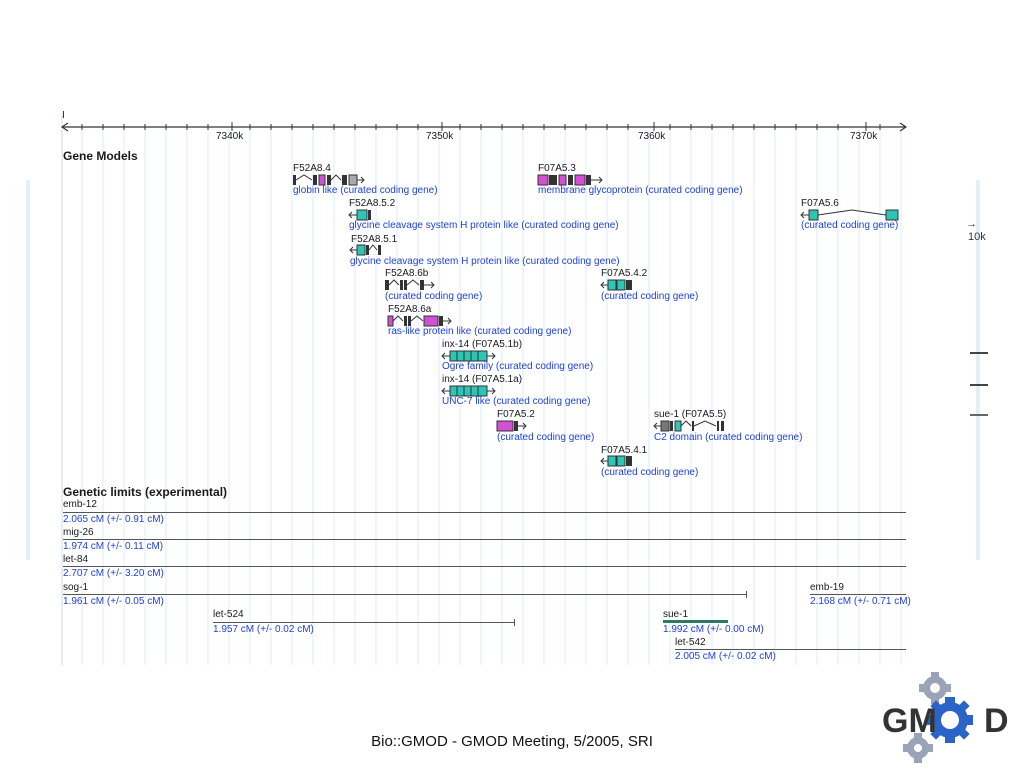  What do you see at coordinates (860, 601) in the screenshot?
I see `limit-value: 2.168 cM (+/- 0.71 cM)` at bounding box center [860, 601].